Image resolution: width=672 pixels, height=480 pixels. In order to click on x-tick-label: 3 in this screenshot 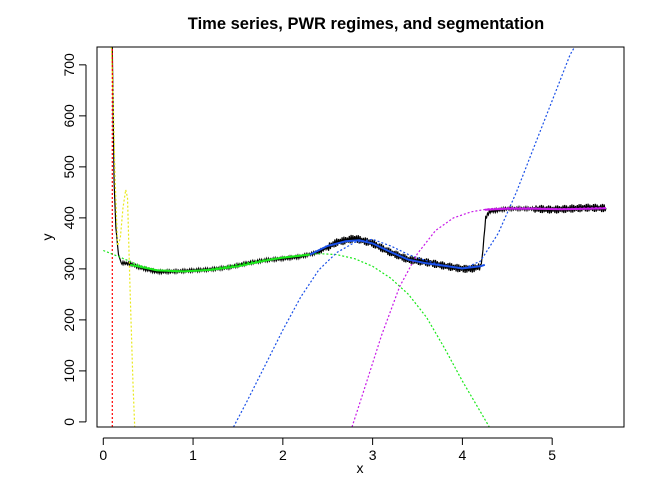, I will do `click(373, 455)`.